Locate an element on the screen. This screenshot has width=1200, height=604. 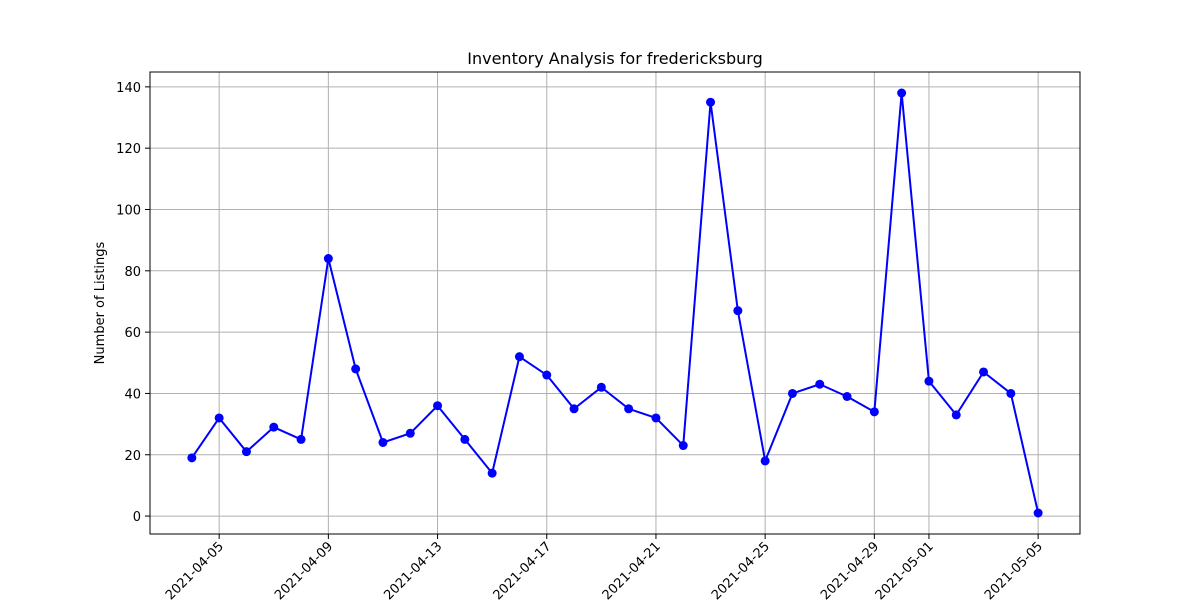
y-tick-label: 80 is located at coordinates (132, 272).